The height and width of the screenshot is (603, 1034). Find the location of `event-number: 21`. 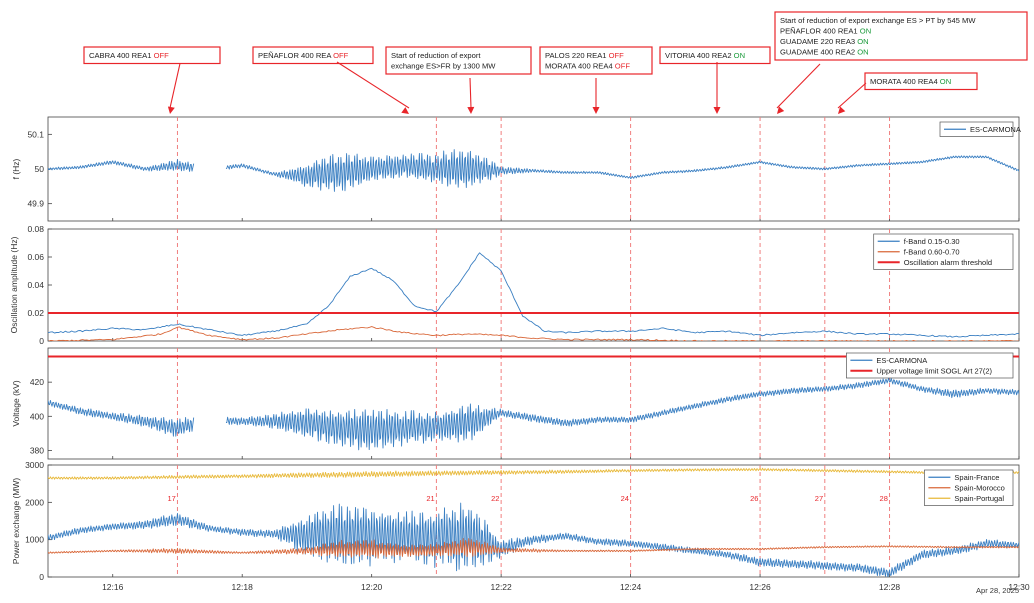

event-number: 21 is located at coordinates (430, 498).